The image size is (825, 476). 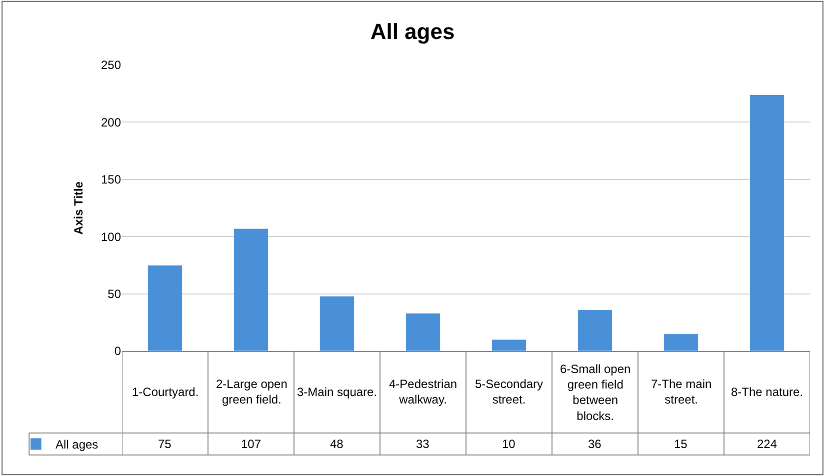 I want to click on x-tick-label: 7-The main street., so click(x=681, y=392).